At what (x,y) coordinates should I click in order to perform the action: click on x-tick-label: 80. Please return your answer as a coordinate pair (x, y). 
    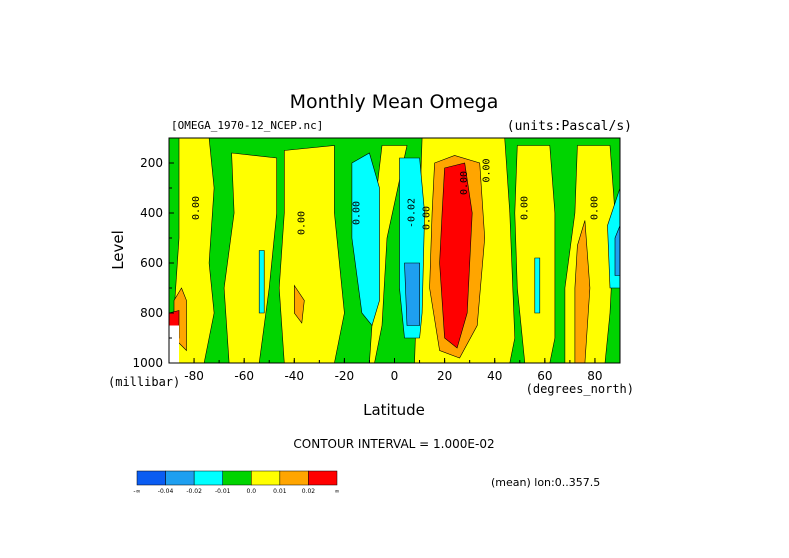
    Looking at the image, I should click on (594, 376).